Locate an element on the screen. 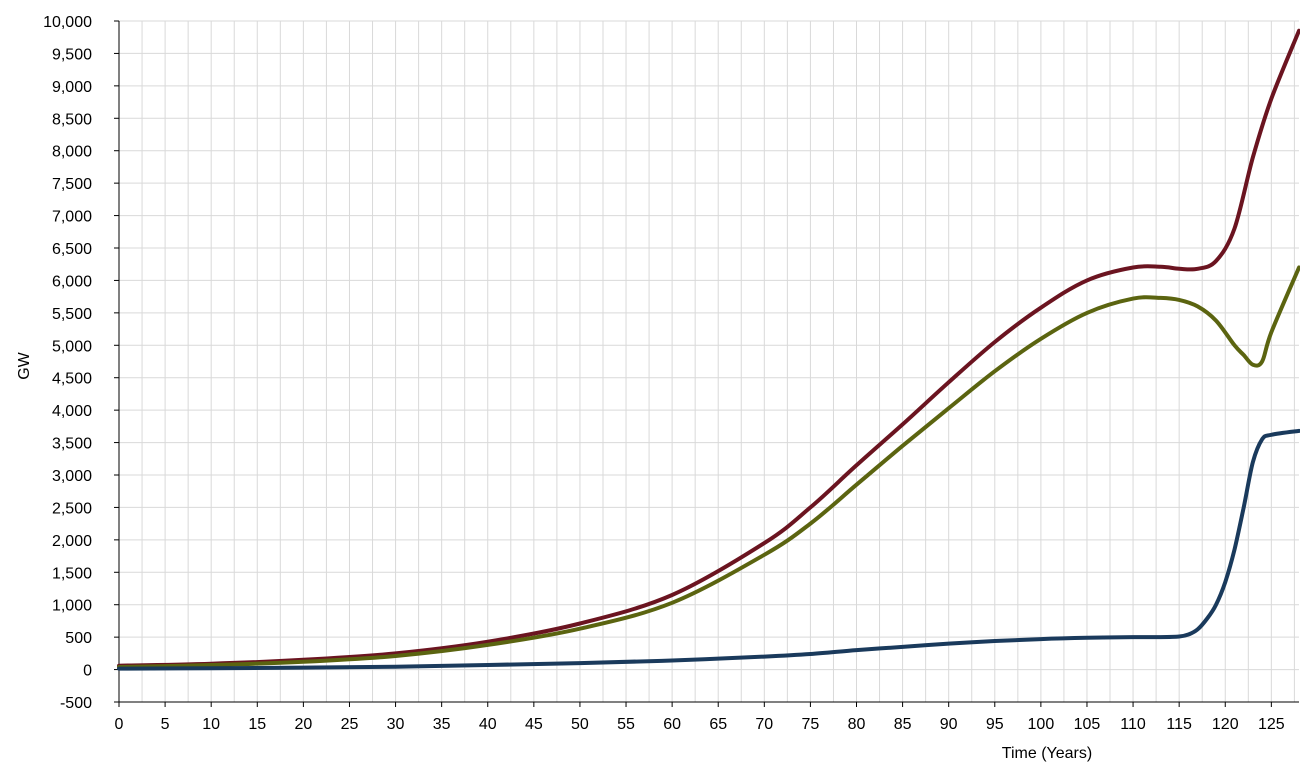 The width and height of the screenshot is (1300, 783). y-tick-label: 500 is located at coordinates (78, 638).